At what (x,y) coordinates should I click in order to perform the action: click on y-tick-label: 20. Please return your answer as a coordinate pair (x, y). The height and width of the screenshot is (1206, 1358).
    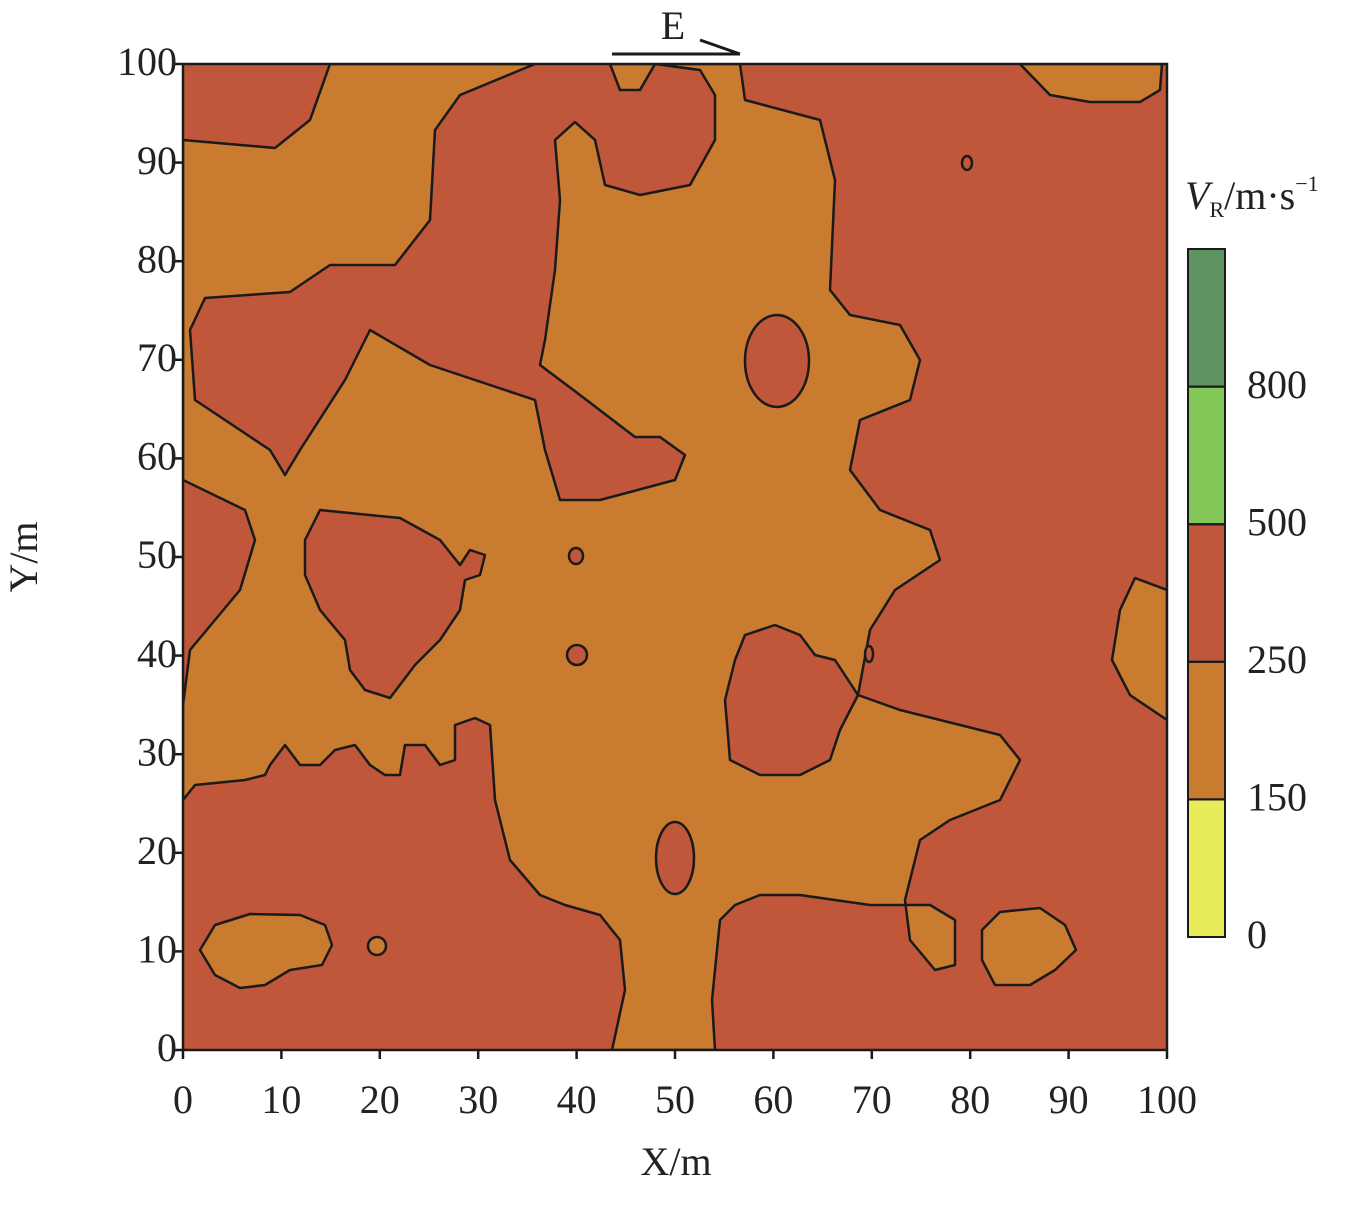
    Looking at the image, I should click on (157, 850).